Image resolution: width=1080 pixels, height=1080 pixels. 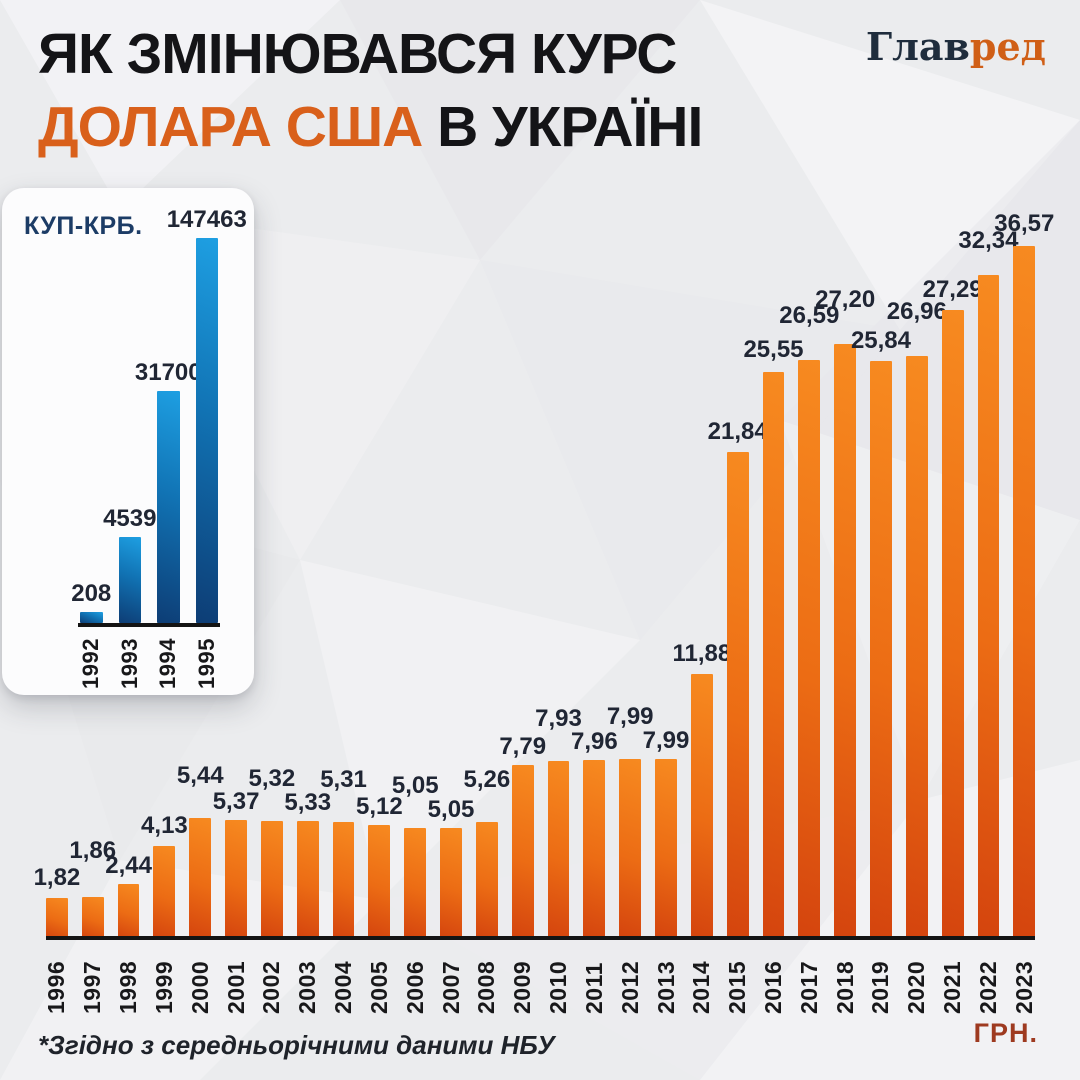 I want to click on currency-unit-label: ГРН., so click(x=1005, y=1033).